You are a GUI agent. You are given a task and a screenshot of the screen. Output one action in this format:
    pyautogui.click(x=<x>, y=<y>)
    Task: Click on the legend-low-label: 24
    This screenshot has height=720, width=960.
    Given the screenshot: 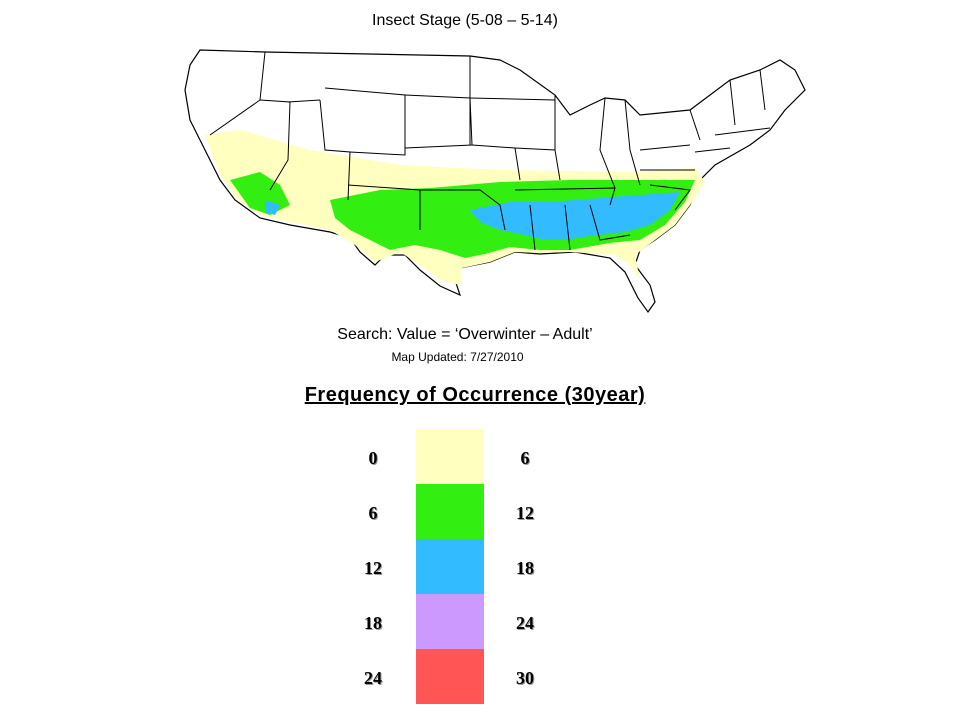 What is the action you would take?
    pyautogui.click(x=373, y=678)
    